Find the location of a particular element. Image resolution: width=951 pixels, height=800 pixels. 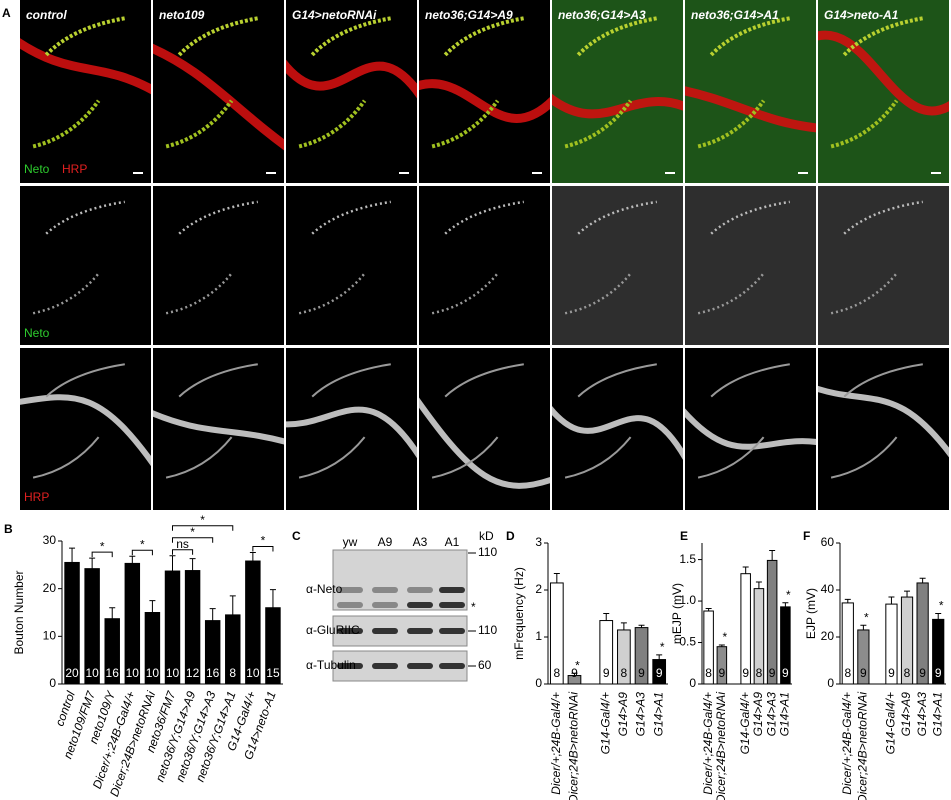

y-tick-label: 1.0 is located at coordinates (687, 600).